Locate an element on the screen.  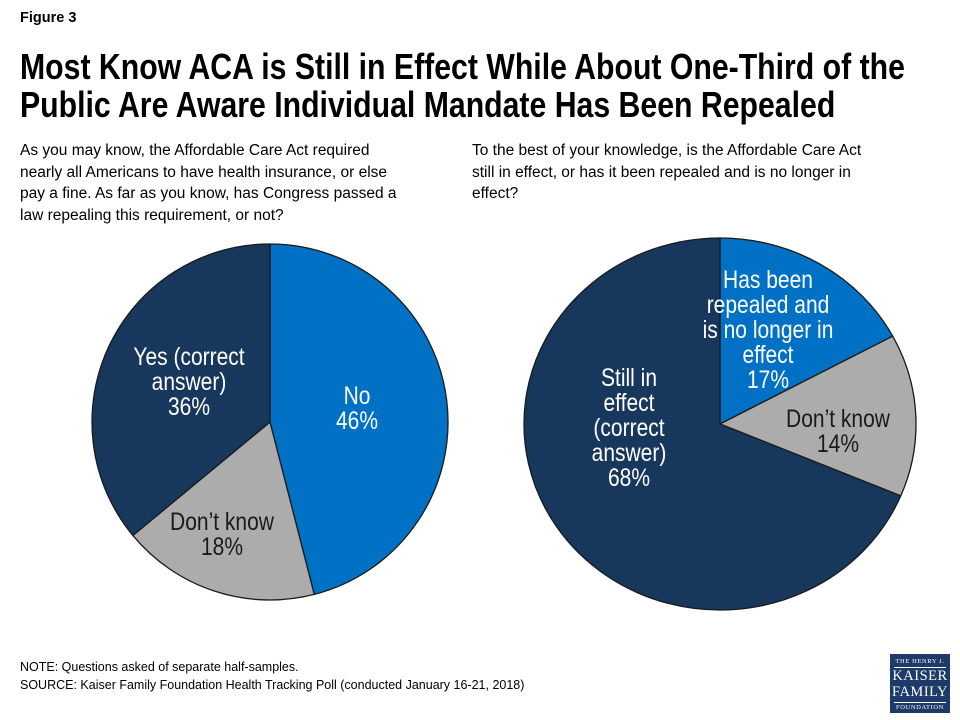
kff-logo-foundation: FOUNDATION is located at coordinates (920, 707).